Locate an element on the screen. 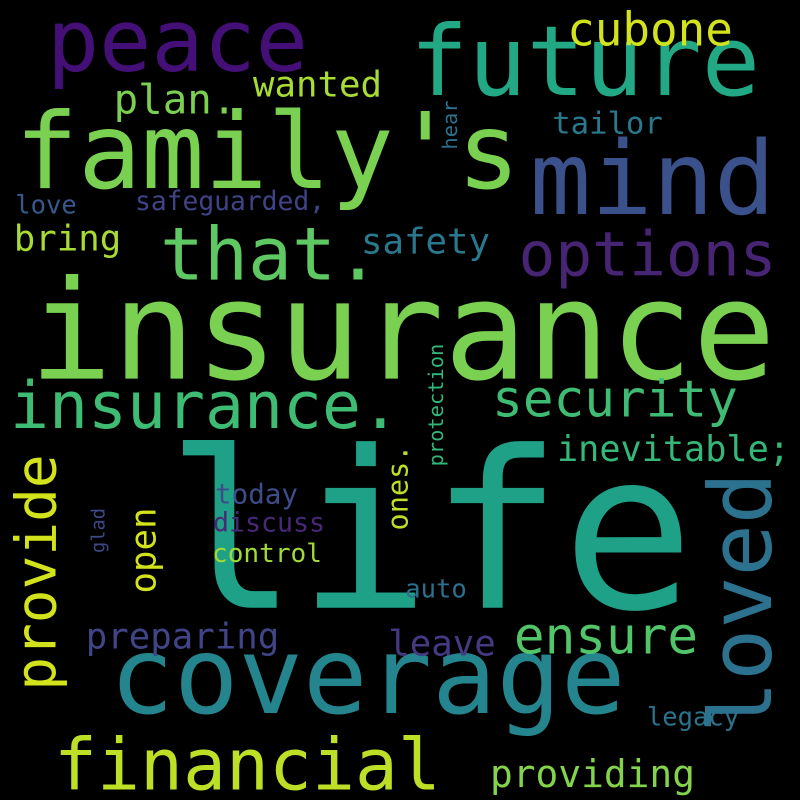 The height and width of the screenshot is (800, 800). word-discuss: discuss is located at coordinates (269, 523).